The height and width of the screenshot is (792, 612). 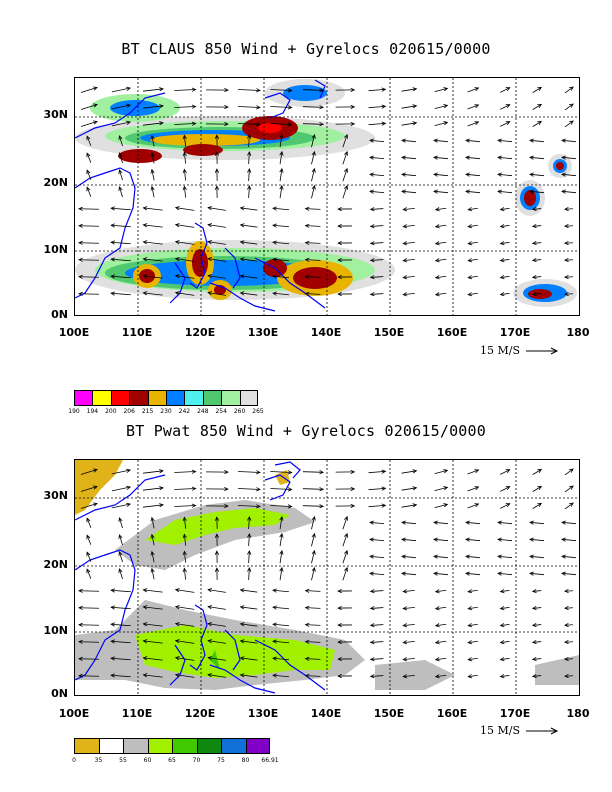 What do you see at coordinates (452, 713) in the screenshot?
I see `x-tick-label: 160E` at bounding box center [452, 713].